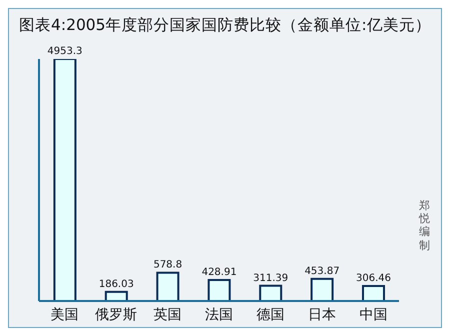 The height and width of the screenshot is (336, 450). What do you see at coordinates (64, 314) in the screenshot?
I see `x-tick-label: 美国` at bounding box center [64, 314].